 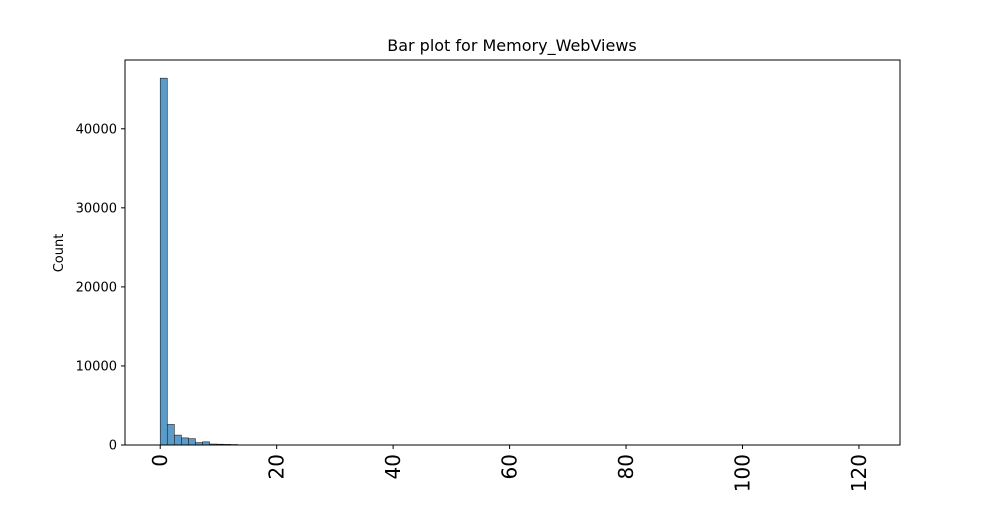 I want to click on x-tick-label: 0, so click(x=160, y=460).